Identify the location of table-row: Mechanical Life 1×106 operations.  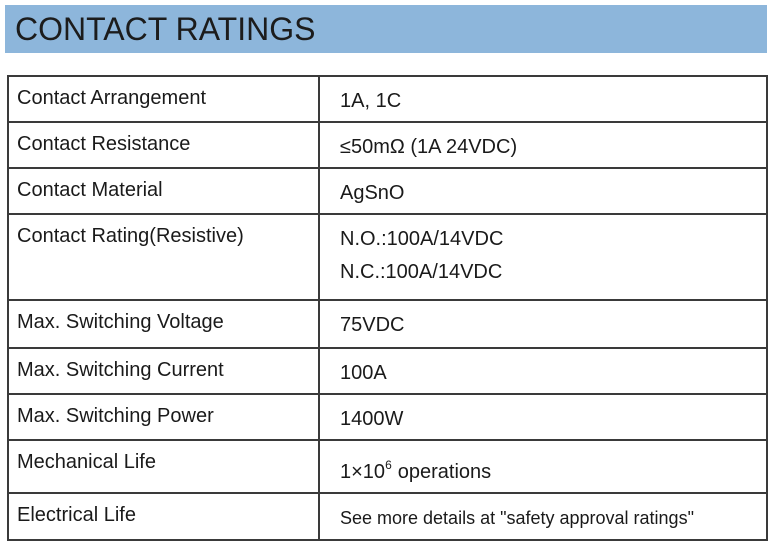
(387, 466).